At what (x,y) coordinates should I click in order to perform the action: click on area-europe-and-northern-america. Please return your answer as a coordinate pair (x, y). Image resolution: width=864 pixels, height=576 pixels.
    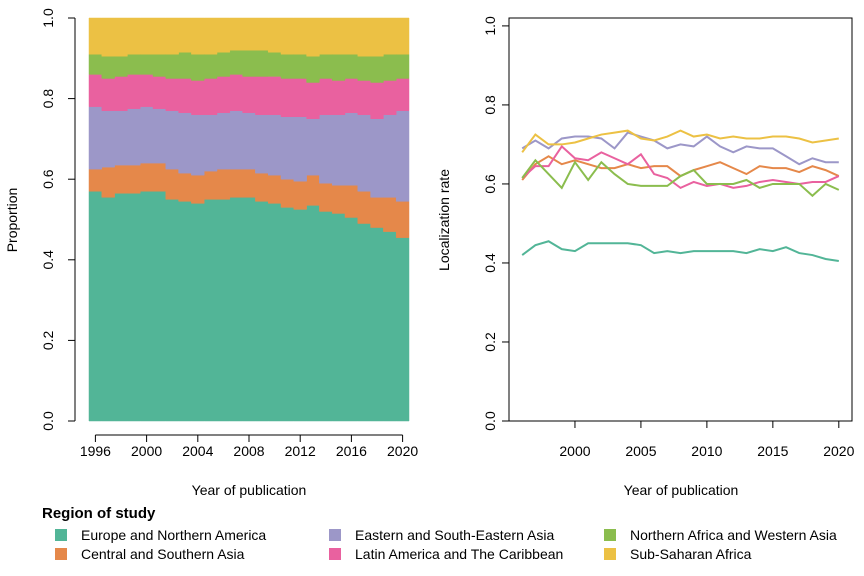
    Looking at the image, I should click on (249, 306).